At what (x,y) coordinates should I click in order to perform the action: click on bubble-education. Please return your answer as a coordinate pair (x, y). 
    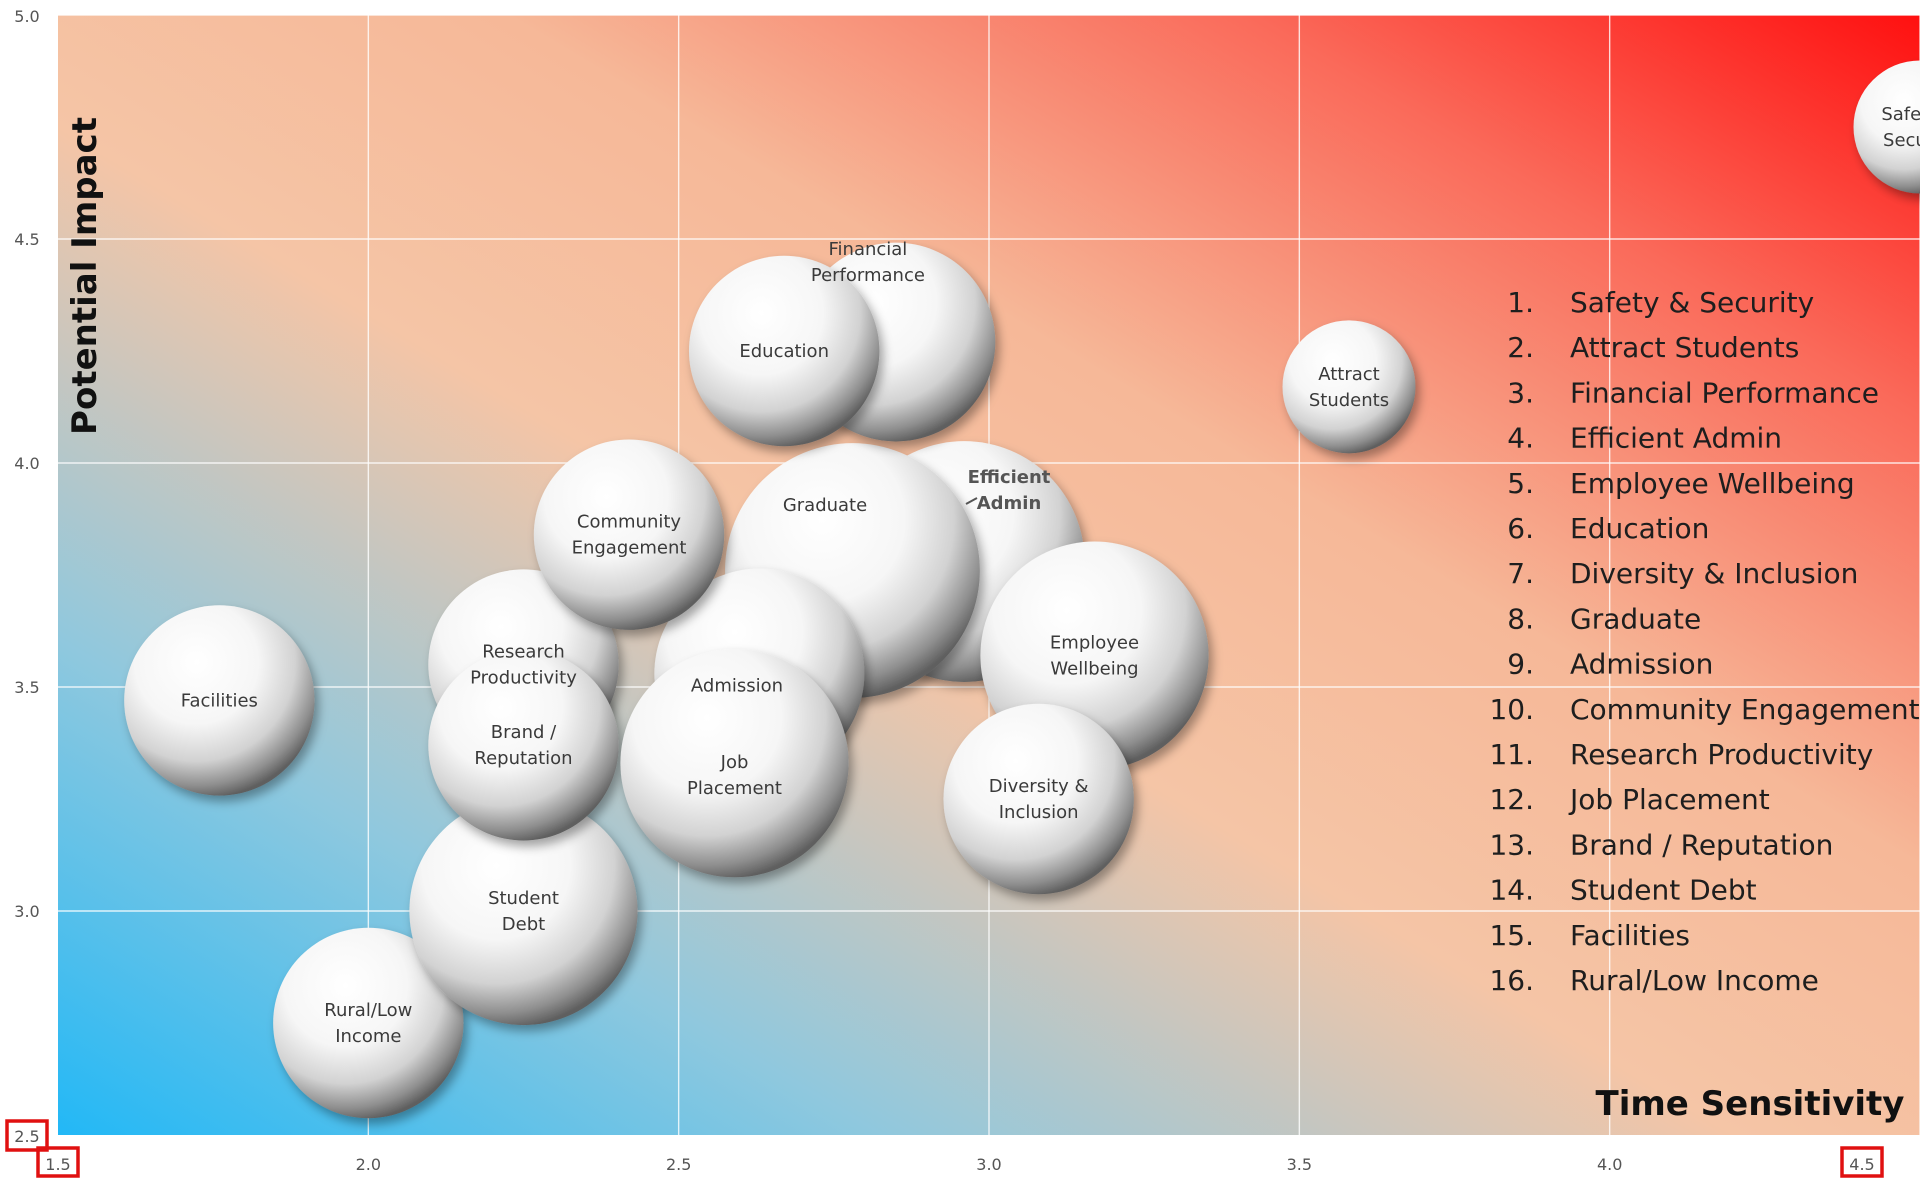
    Looking at the image, I should click on (784, 351).